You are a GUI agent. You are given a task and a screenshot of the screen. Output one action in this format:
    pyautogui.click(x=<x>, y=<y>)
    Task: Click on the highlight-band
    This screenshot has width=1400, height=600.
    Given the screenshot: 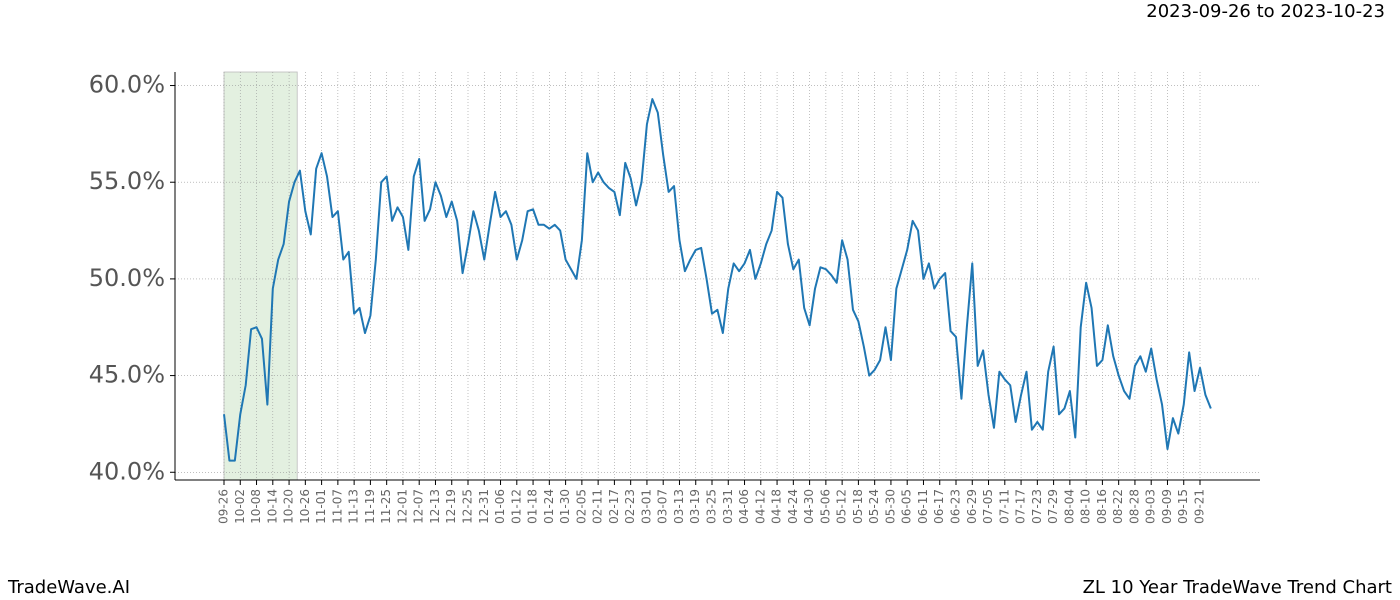 What is the action you would take?
    pyautogui.click(x=260, y=276)
    